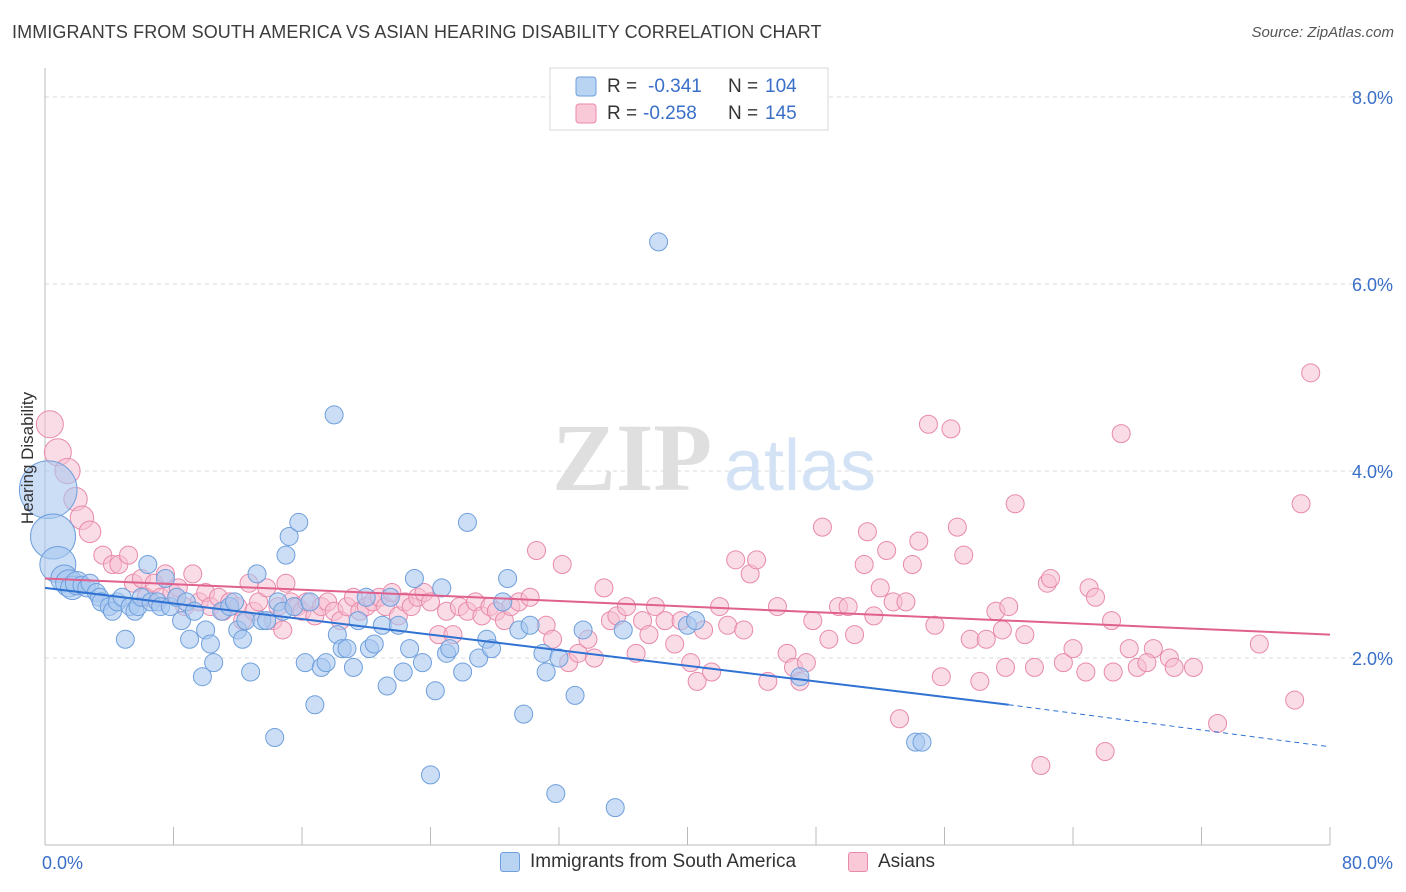 The height and width of the screenshot is (892, 1406). I want to click on legend-swatch-south-america, so click(510, 862).